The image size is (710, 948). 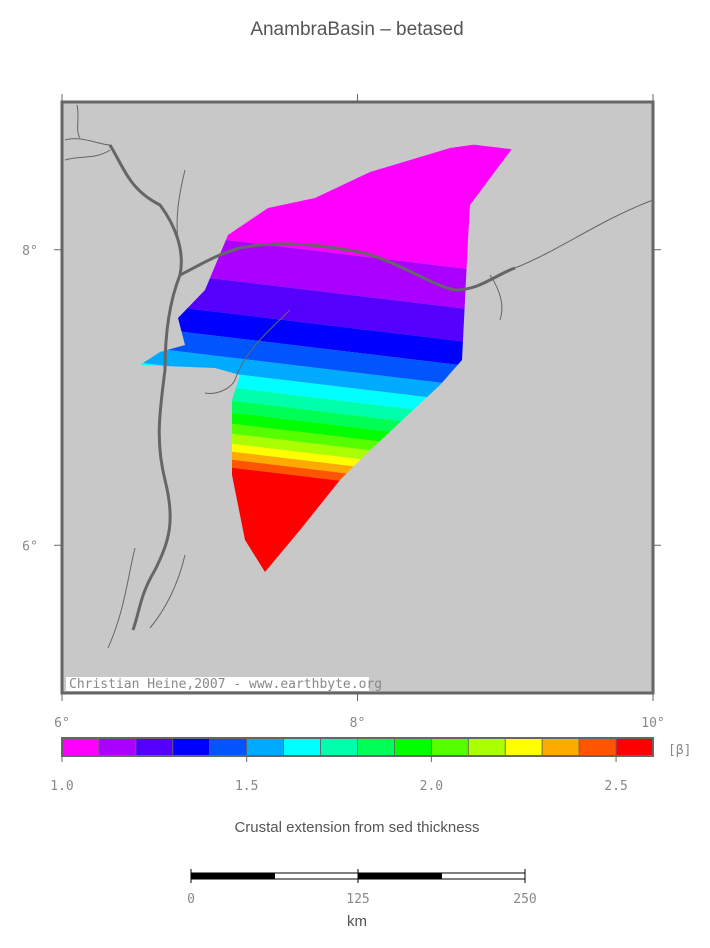 What do you see at coordinates (61, 786) in the screenshot?
I see `colorbar-tick-label: 1.0` at bounding box center [61, 786].